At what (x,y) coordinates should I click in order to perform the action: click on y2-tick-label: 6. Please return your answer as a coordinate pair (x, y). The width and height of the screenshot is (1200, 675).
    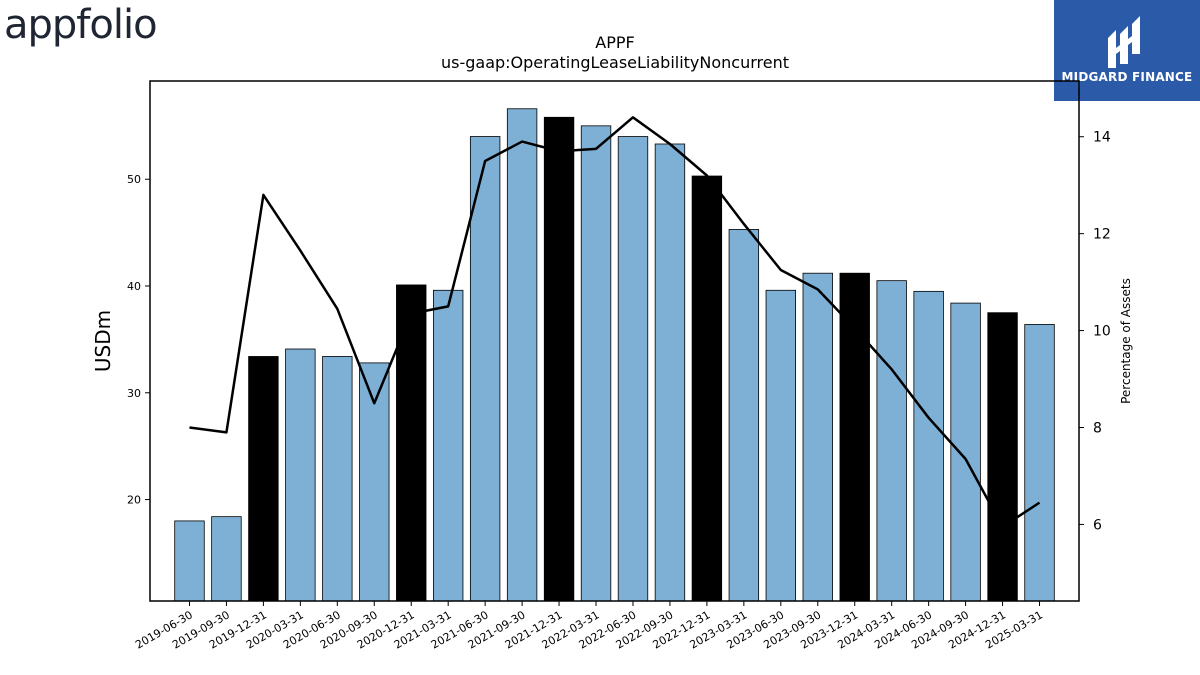
    Looking at the image, I should click on (1097, 525).